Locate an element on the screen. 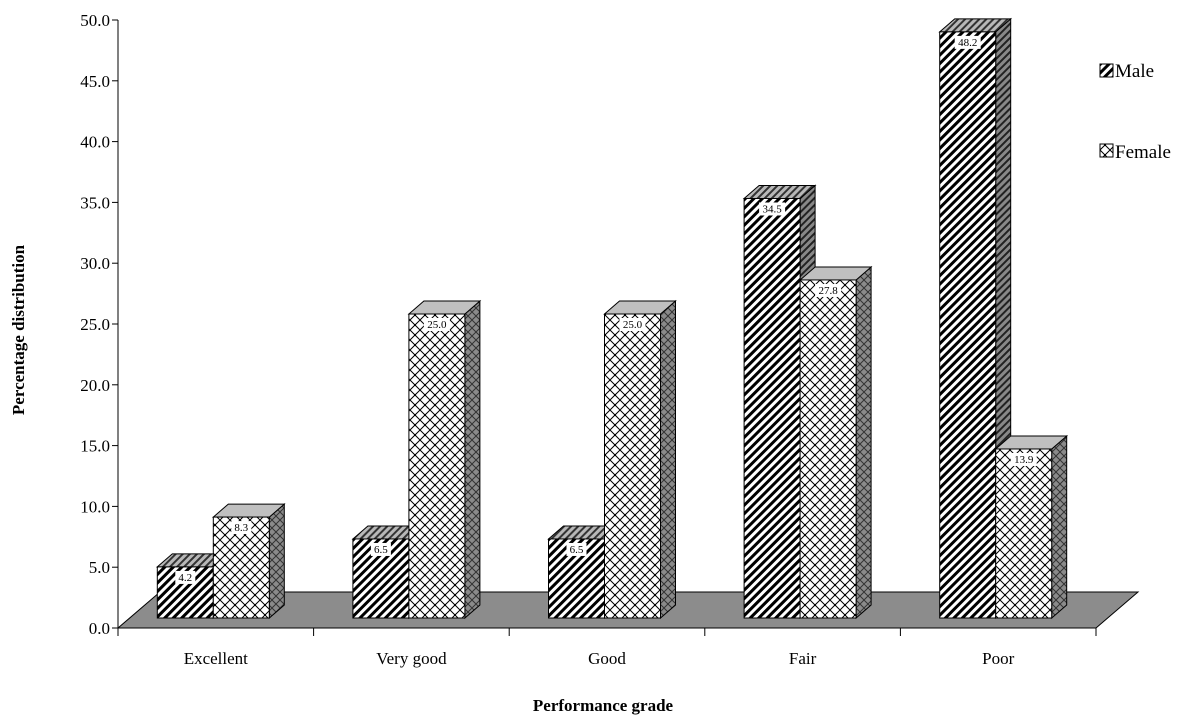 Image resolution: width=1202 pixels, height=715 pixels. y-tick-label: 0.0 is located at coordinates (99, 628).